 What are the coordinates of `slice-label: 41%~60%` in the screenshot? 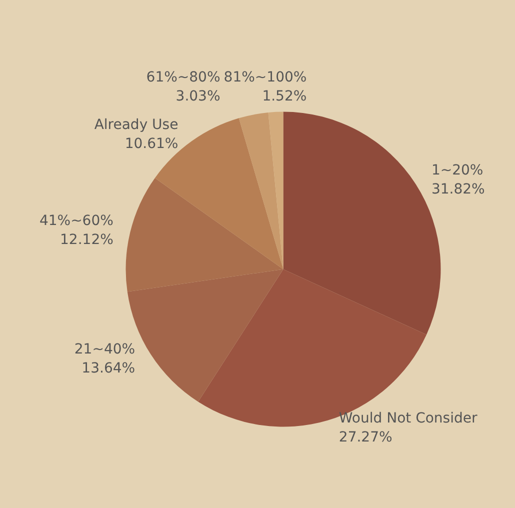 It's located at (76, 220).